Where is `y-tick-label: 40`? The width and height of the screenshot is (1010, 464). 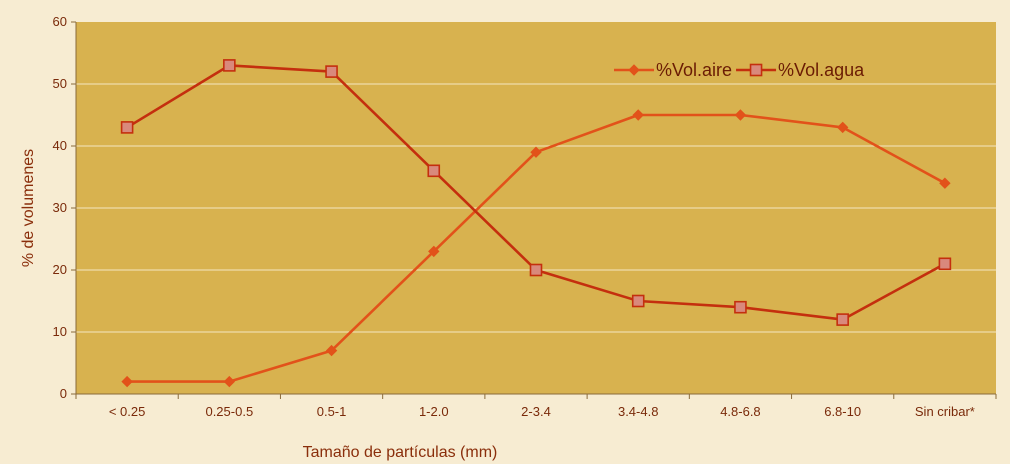
y-tick-label: 40 is located at coordinates (60, 145).